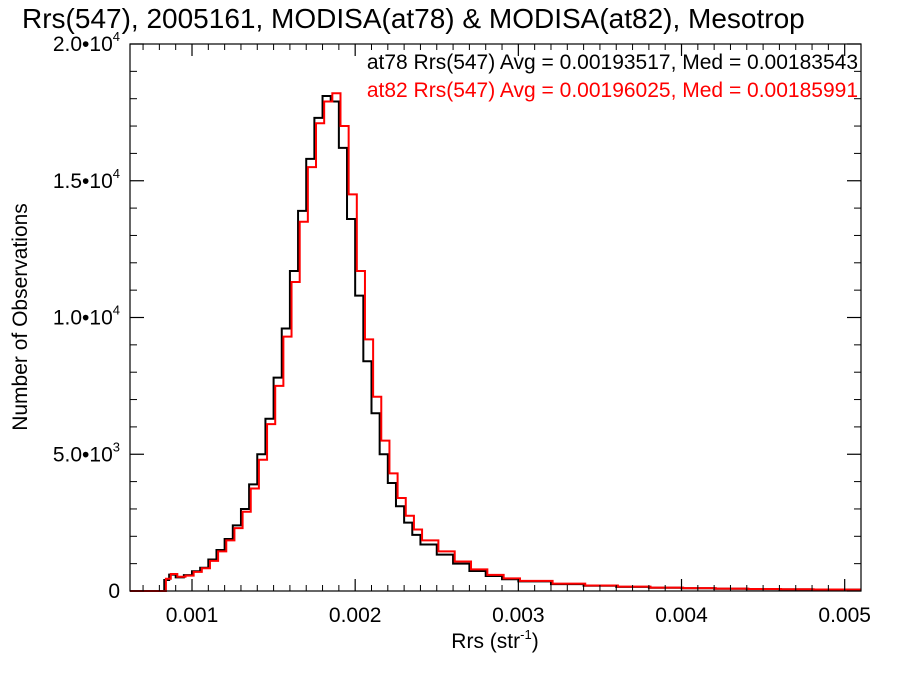  What do you see at coordinates (844, 615) in the screenshot?
I see `x-tick-label: 0.005` at bounding box center [844, 615].